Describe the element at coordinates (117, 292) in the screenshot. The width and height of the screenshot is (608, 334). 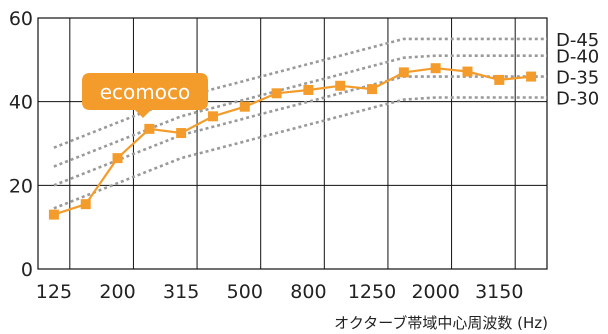
I see `x-tick-label: 200` at that location.